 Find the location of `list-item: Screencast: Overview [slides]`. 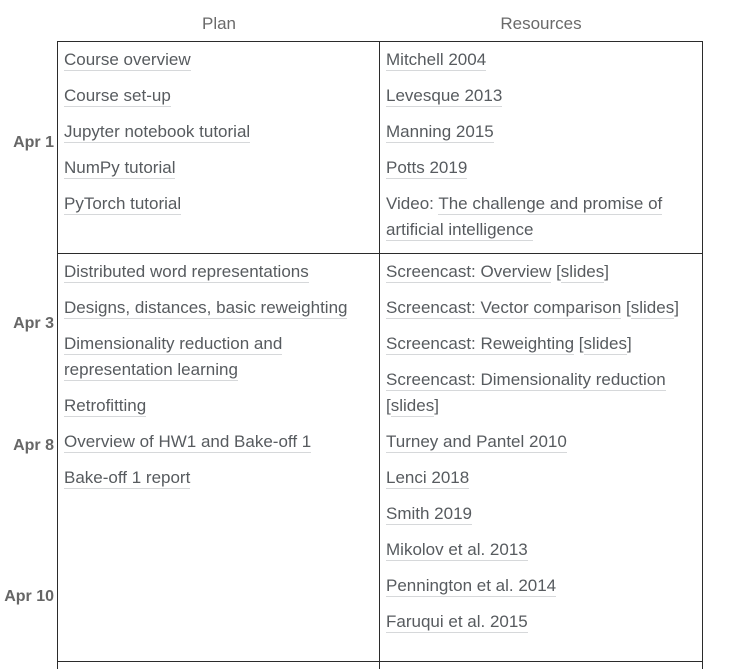

list-item: Screencast: Overview [slides] is located at coordinates (540, 272).